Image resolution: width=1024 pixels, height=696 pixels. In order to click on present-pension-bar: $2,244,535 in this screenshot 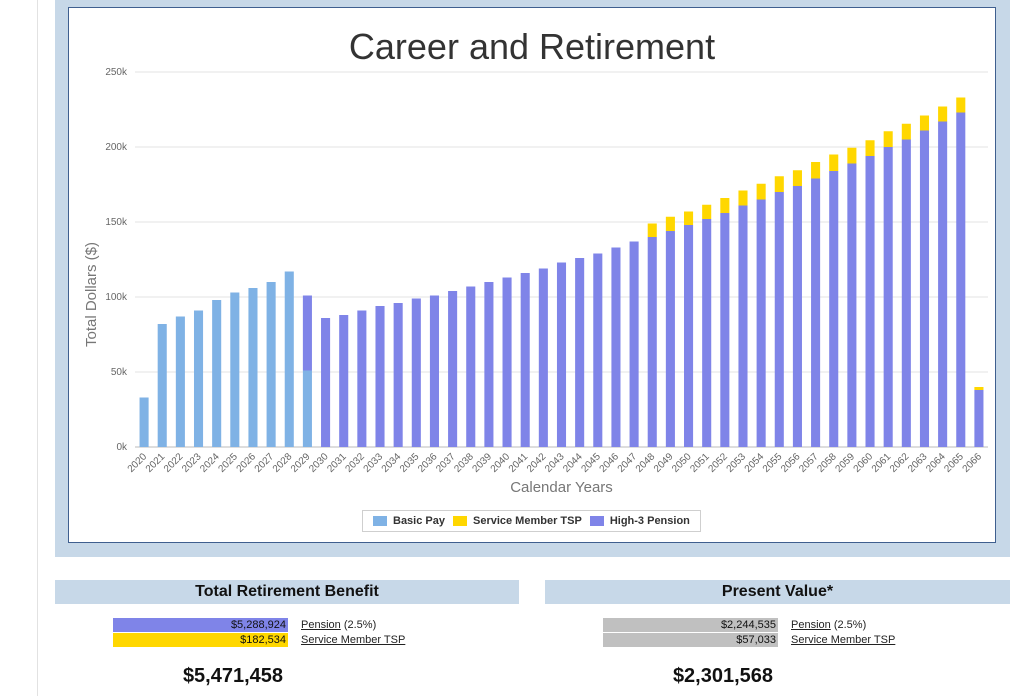, I will do `click(690, 625)`.